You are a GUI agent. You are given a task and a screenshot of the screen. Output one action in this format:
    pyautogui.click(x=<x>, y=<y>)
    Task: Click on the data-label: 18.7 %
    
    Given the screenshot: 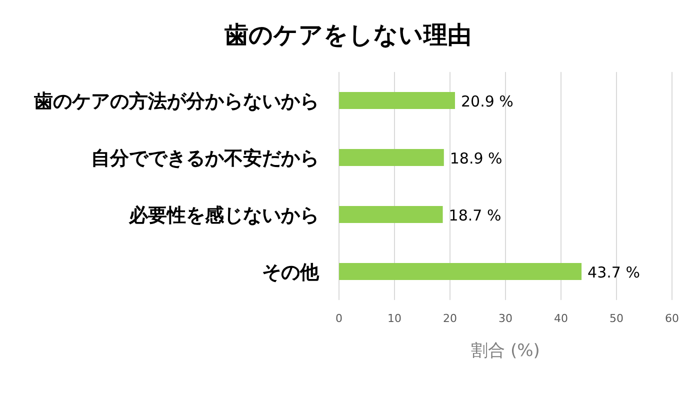 What is the action you would take?
    pyautogui.click(x=475, y=215)
    